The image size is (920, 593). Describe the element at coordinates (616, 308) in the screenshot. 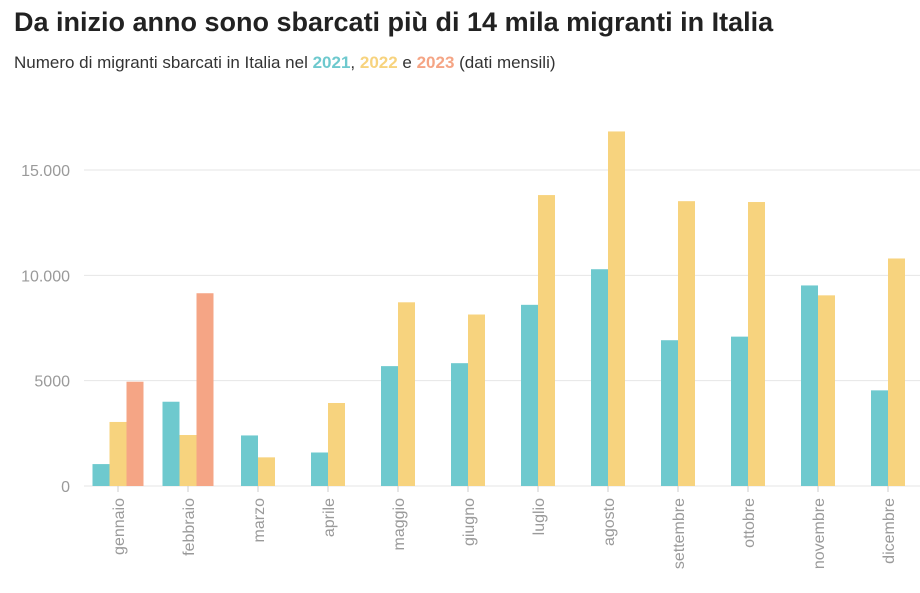

I see `bar-2022-agosto` at that location.